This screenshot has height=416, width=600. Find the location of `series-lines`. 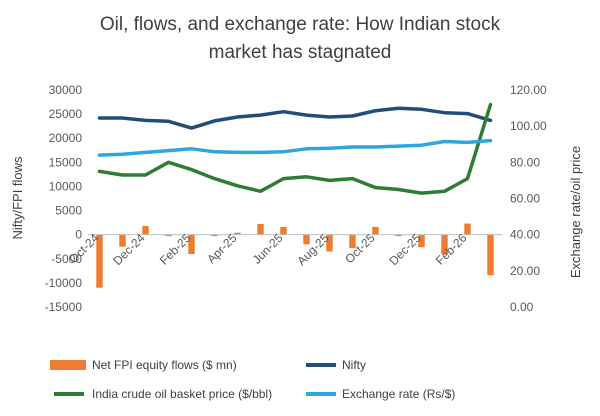

series-lines is located at coordinates (295, 148).